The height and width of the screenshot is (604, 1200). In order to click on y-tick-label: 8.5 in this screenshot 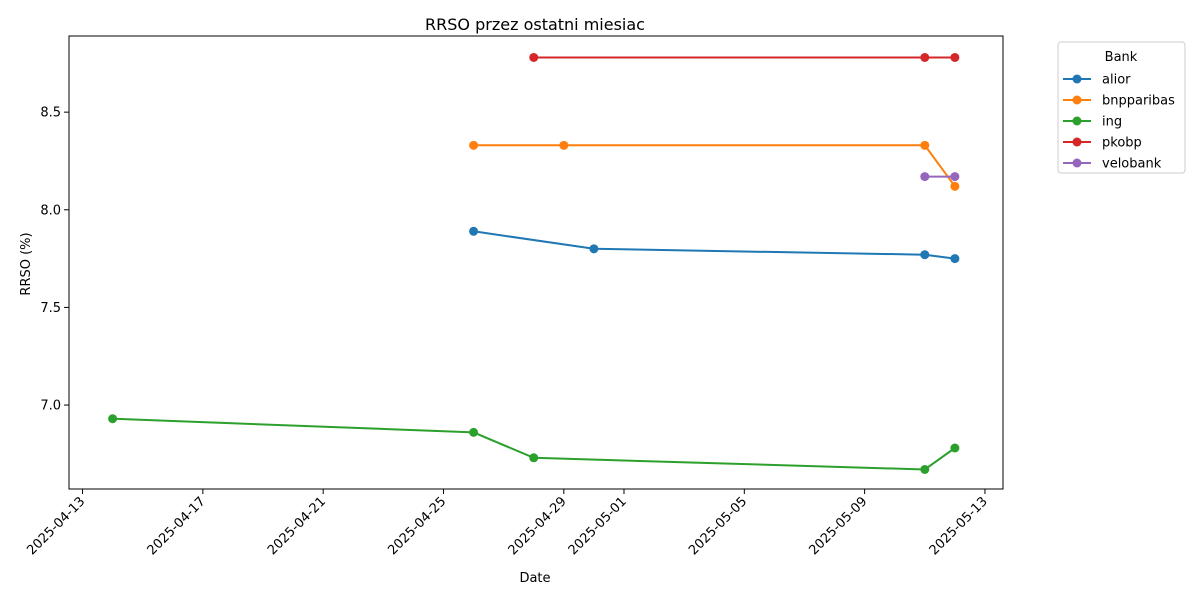, I will do `click(50, 113)`.